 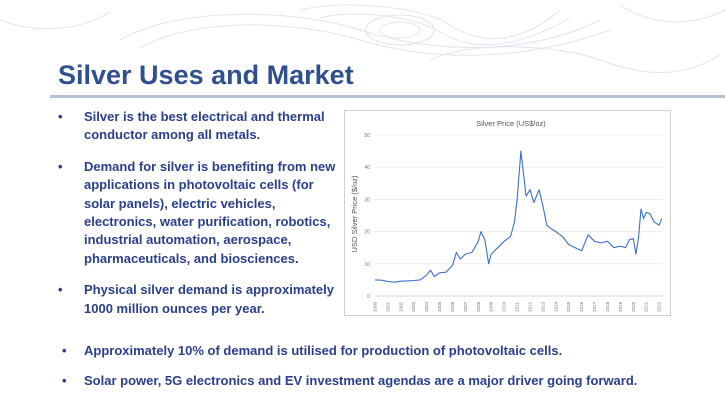 I want to click on x-tick-label: 2020, so click(x=633, y=306).